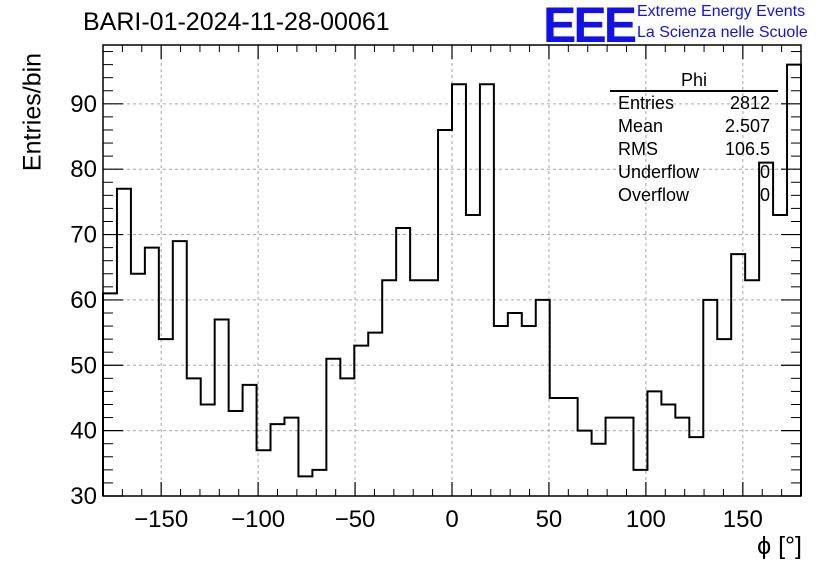 The width and height of the screenshot is (836, 572). What do you see at coordinates (638, 149) in the screenshot?
I see `stats-label: RMS` at bounding box center [638, 149].